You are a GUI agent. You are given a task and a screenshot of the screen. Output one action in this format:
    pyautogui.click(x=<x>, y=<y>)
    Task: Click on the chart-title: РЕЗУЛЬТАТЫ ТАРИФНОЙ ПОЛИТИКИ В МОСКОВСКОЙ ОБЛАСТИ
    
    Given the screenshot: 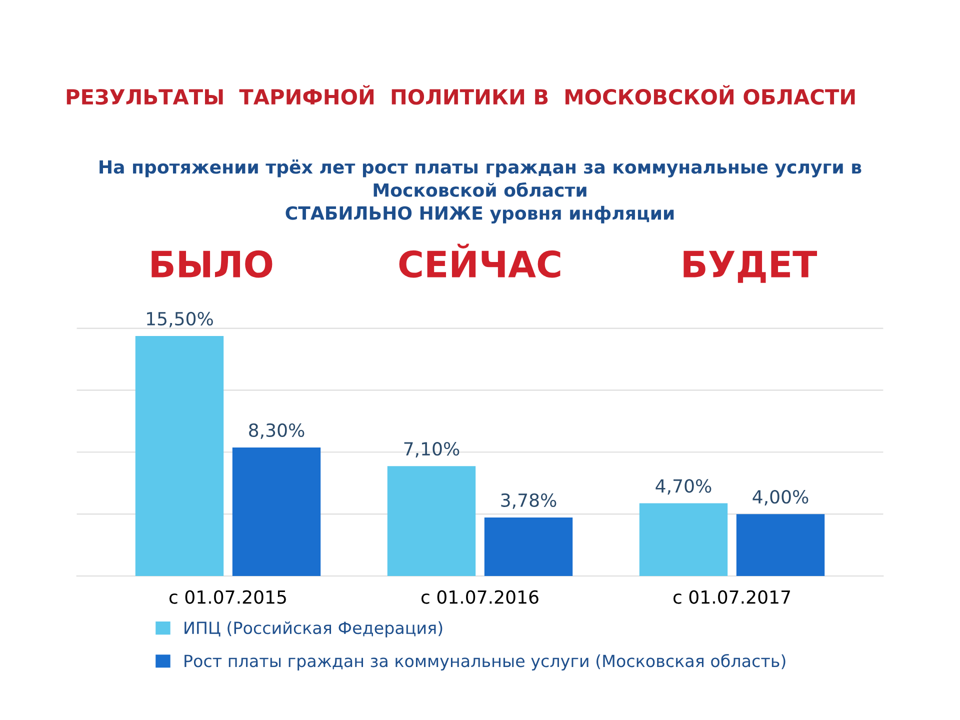 What is the action you would take?
    pyautogui.click(x=460, y=95)
    